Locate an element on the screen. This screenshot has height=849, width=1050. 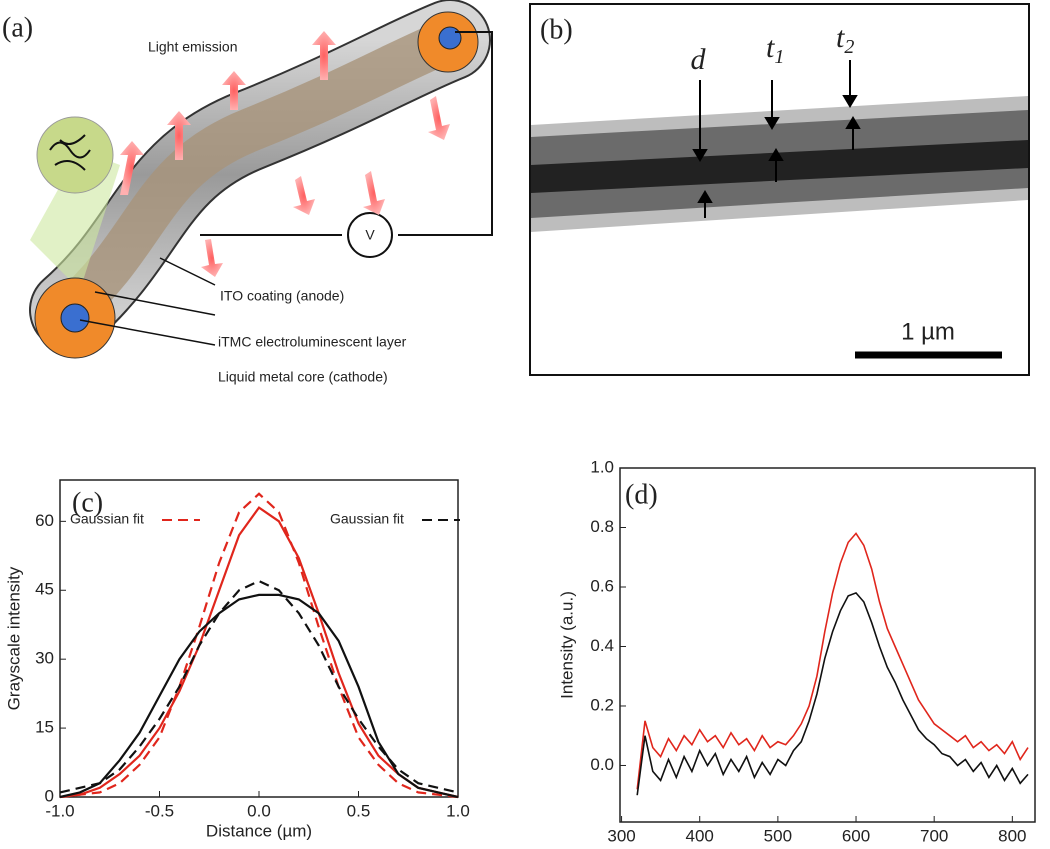
x-tick-label: 800 is located at coordinates (1012, 835).